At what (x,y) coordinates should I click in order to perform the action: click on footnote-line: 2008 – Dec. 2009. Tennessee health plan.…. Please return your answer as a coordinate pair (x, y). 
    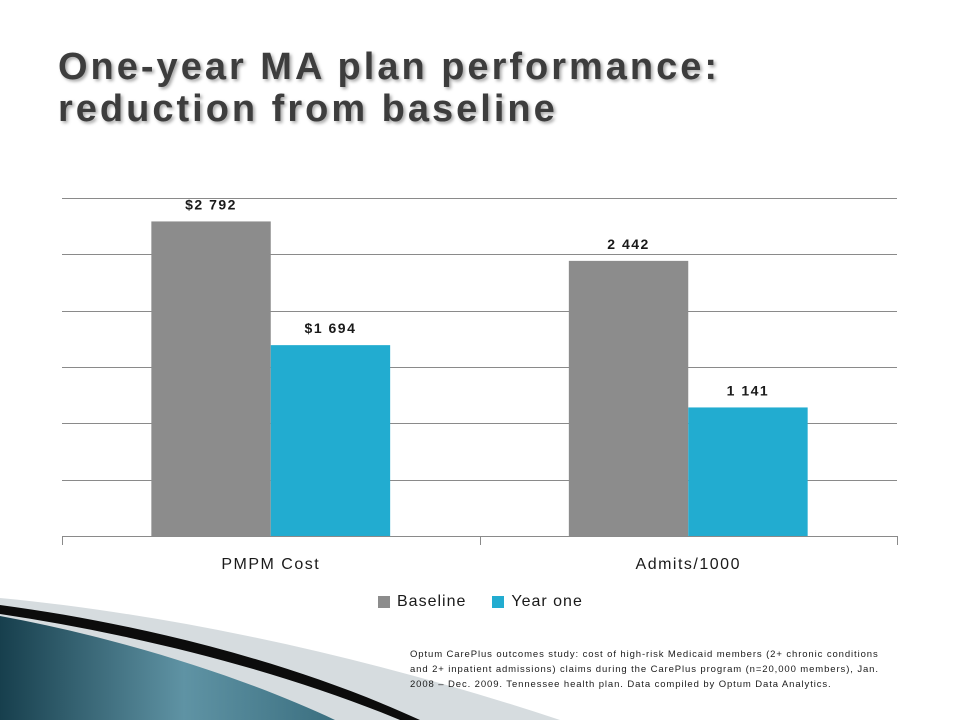
    Looking at the image, I should click on (621, 684).